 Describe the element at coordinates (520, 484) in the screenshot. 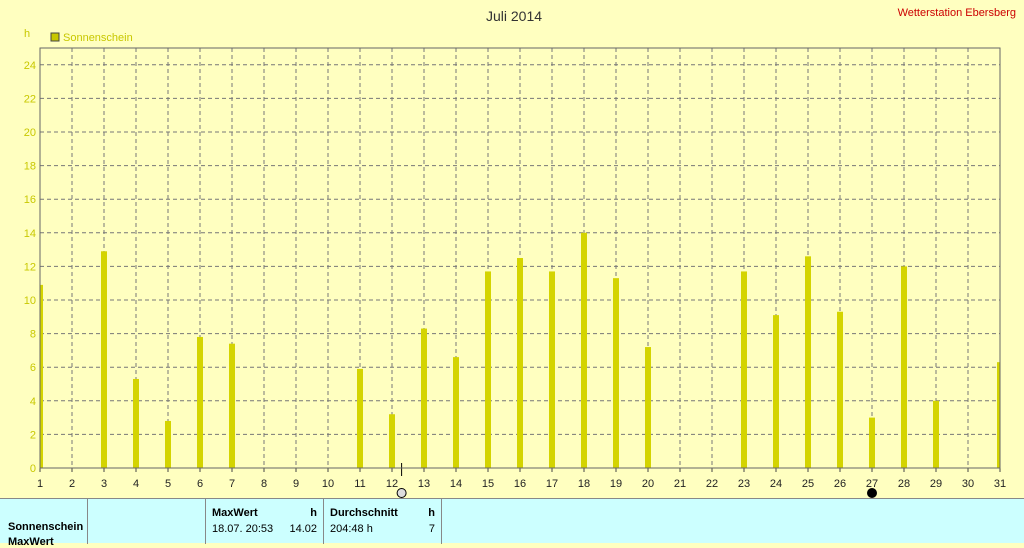

I see `x-tick-label: 16` at that location.